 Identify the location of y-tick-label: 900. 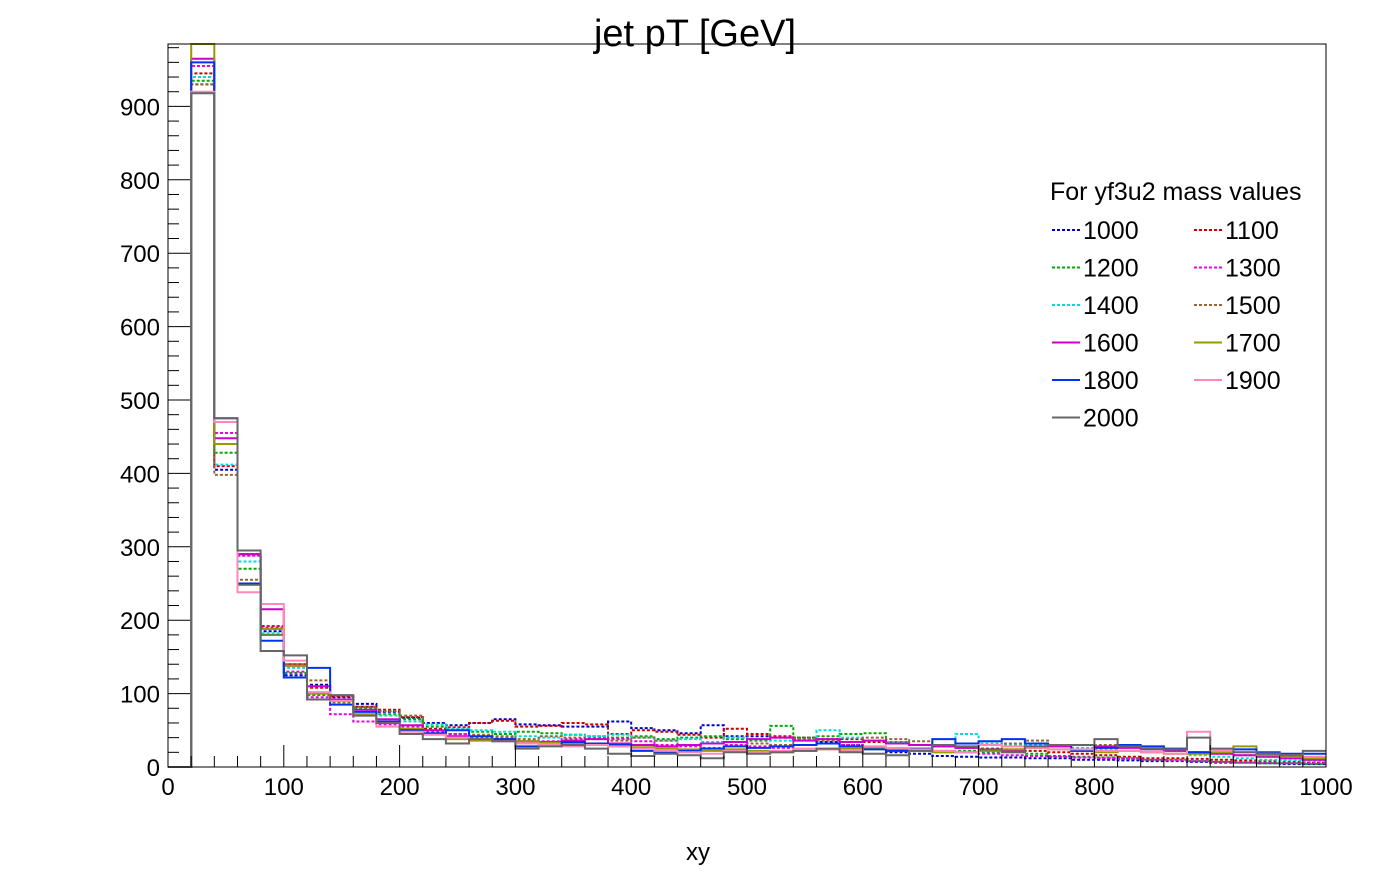
(140, 107).